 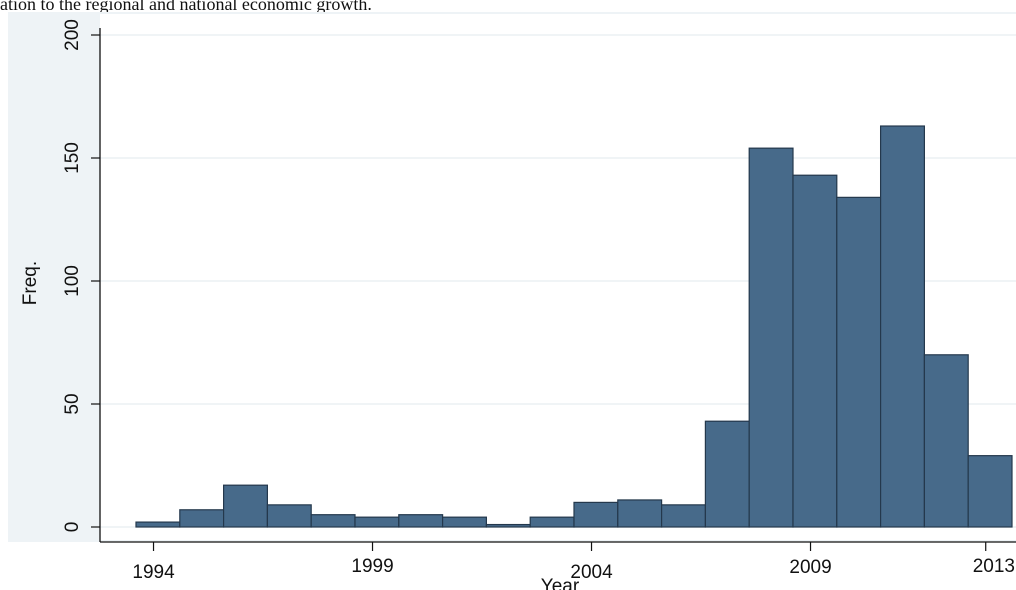 I want to click on y-tick-label: 0, so click(x=72, y=527).